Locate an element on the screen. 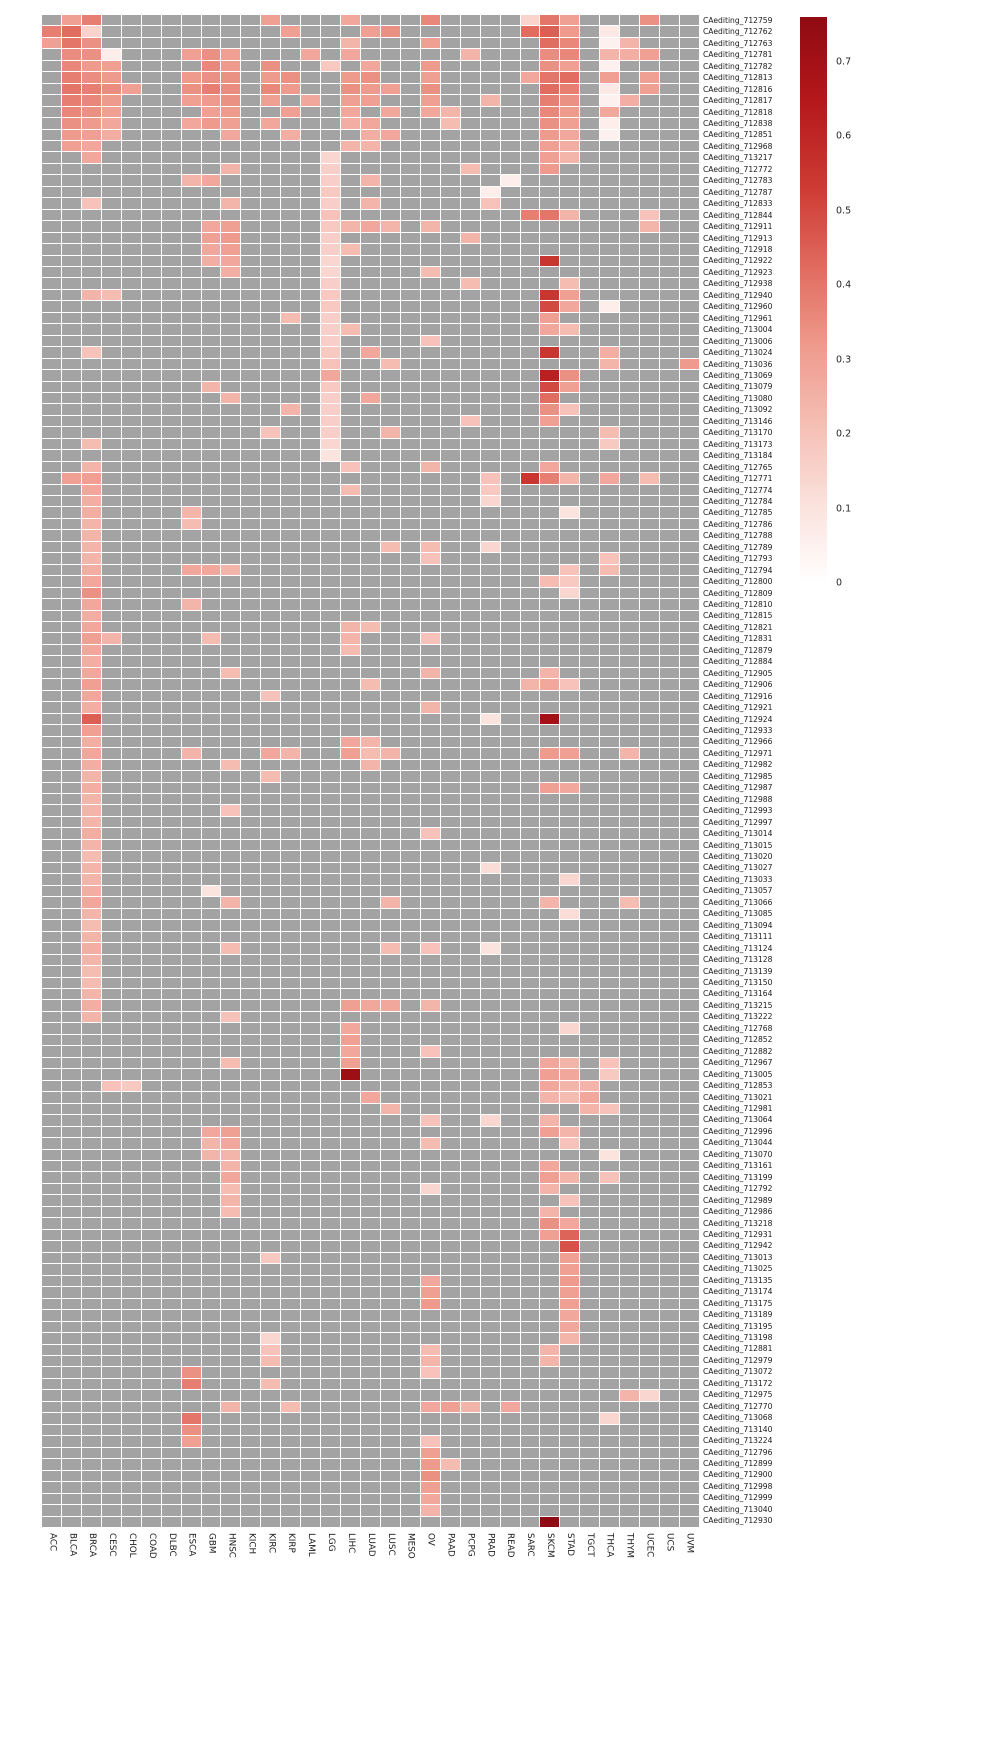 Image resolution: width=996 pixels, height=1749 pixels. col-label: LUAD is located at coordinates (370, 1545).